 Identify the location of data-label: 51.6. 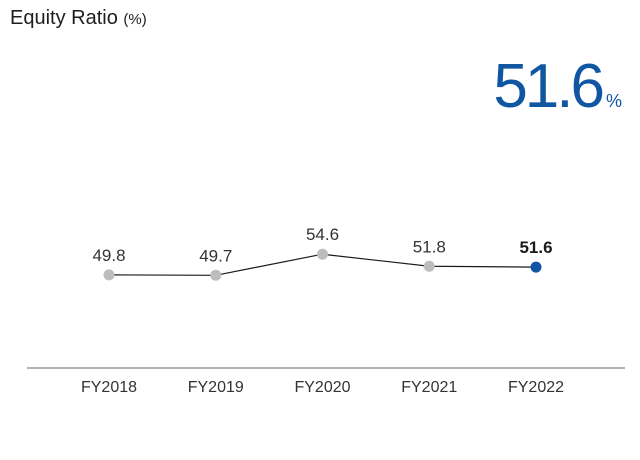
(535, 247).